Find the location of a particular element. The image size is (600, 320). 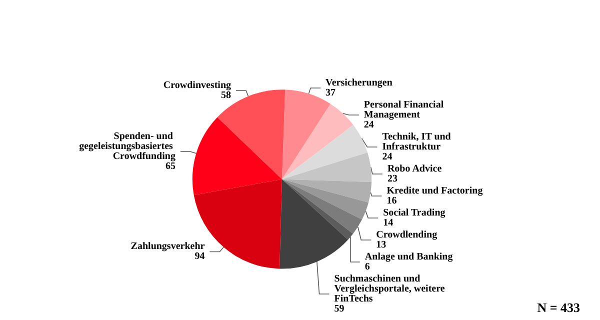

slice-label: Suchmaschinen und Vergleichsportale, weitere FinTechs is located at coordinates (391, 288).